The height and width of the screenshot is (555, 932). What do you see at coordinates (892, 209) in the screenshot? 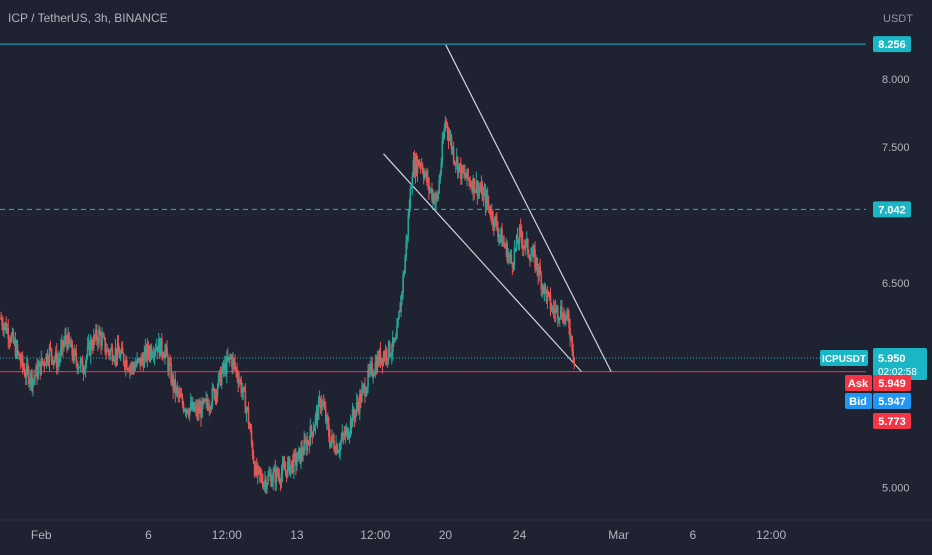
I see `price-tag-mid-bg` at bounding box center [892, 209].